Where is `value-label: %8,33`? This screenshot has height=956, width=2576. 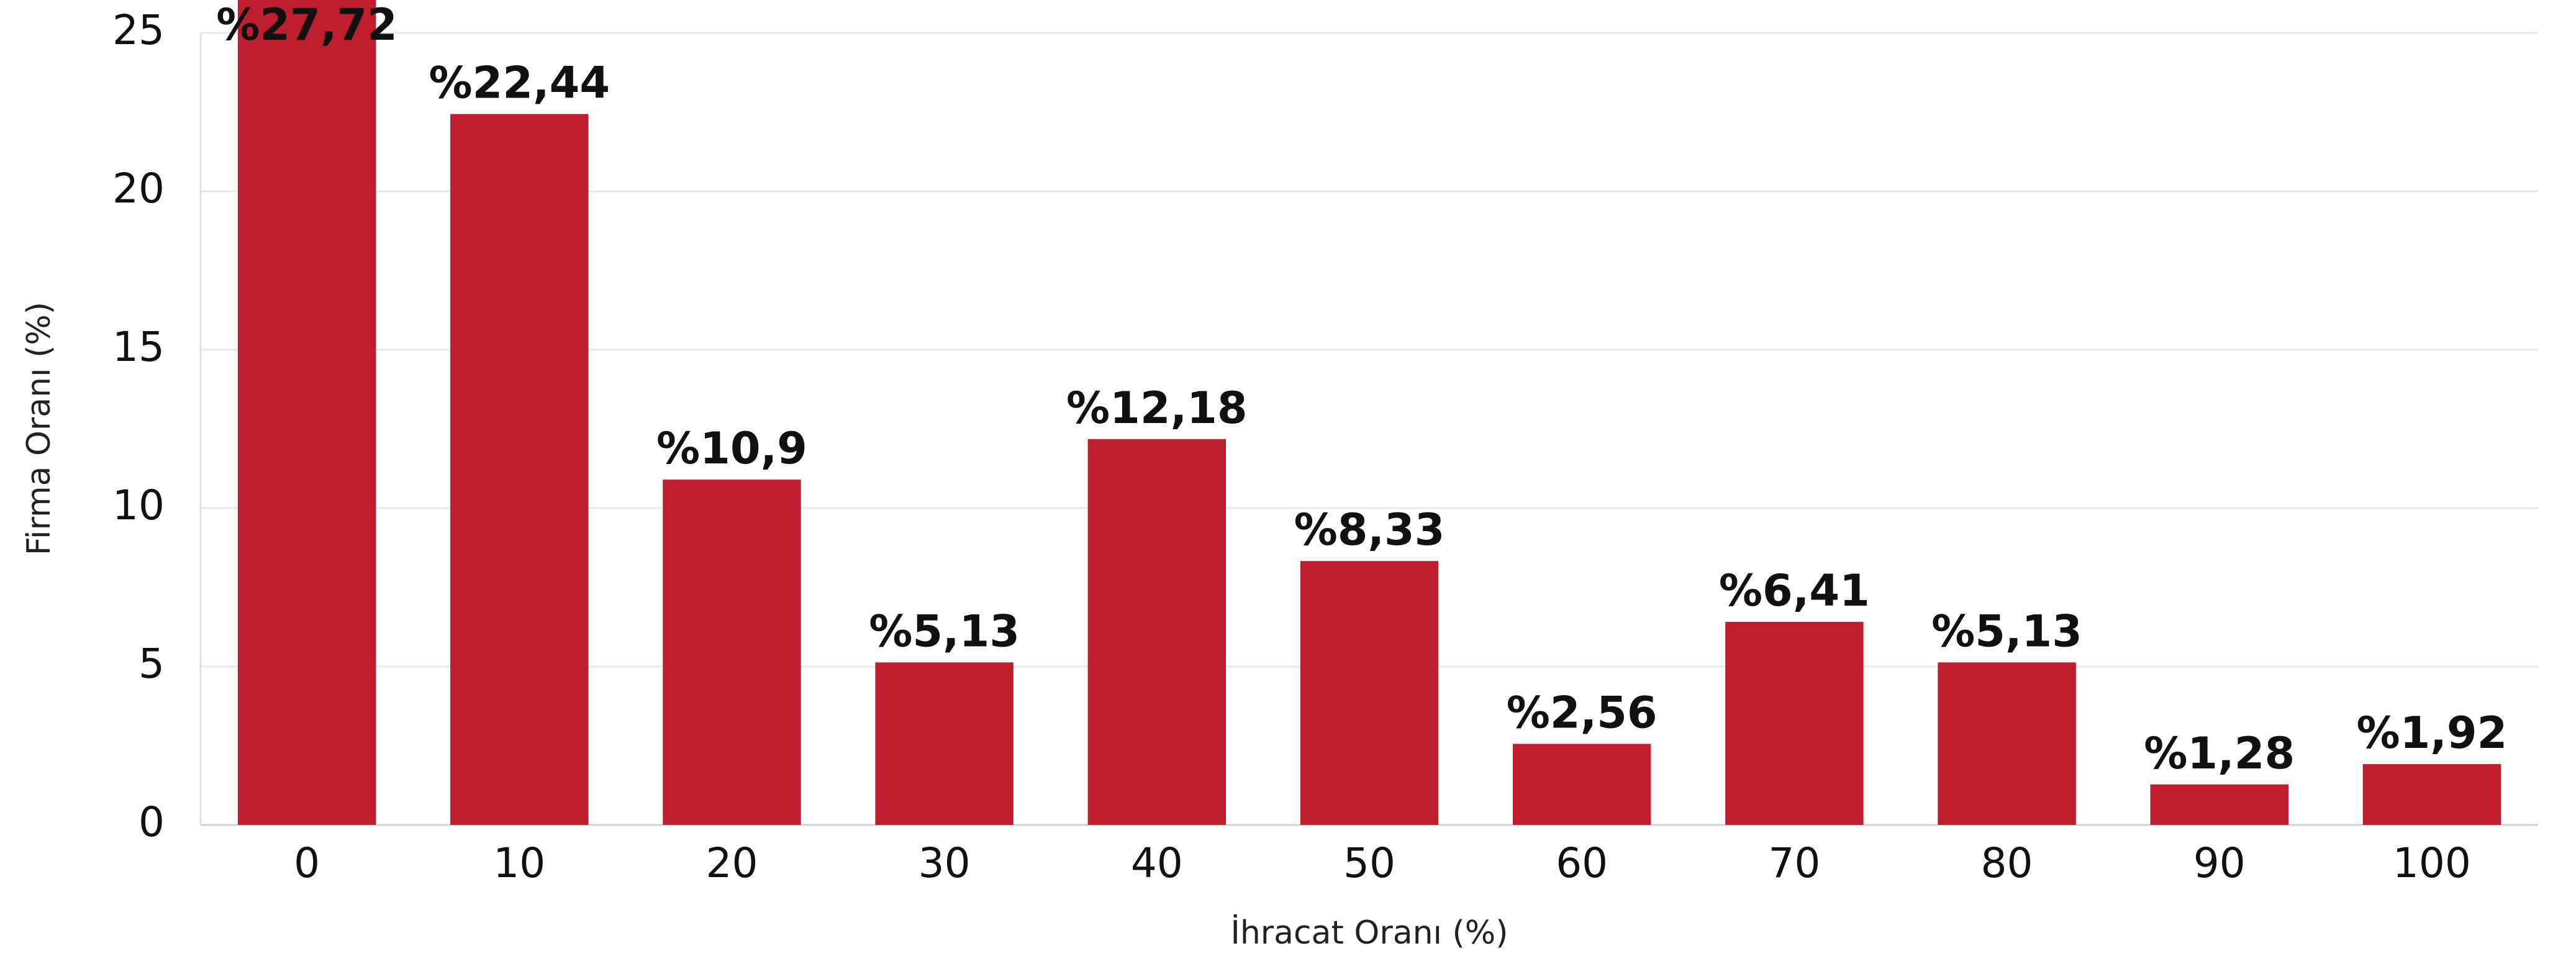
value-label: %8,33 is located at coordinates (1369, 529).